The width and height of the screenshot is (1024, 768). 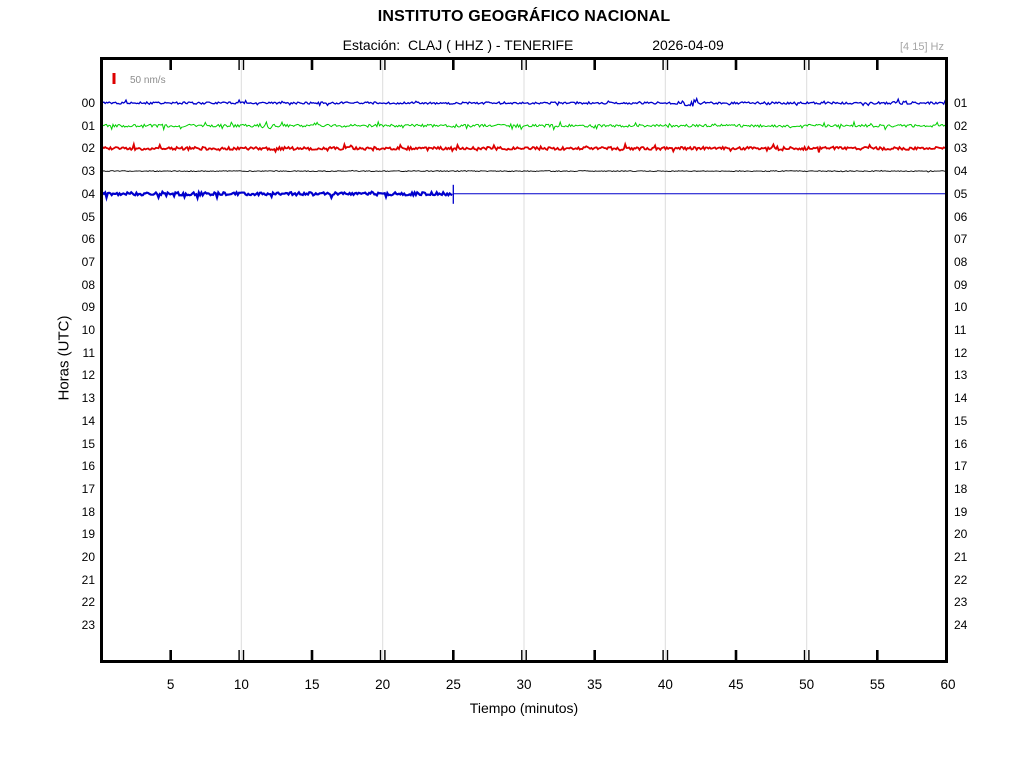 I want to click on hour-label-left-09: 09, so click(x=88, y=307).